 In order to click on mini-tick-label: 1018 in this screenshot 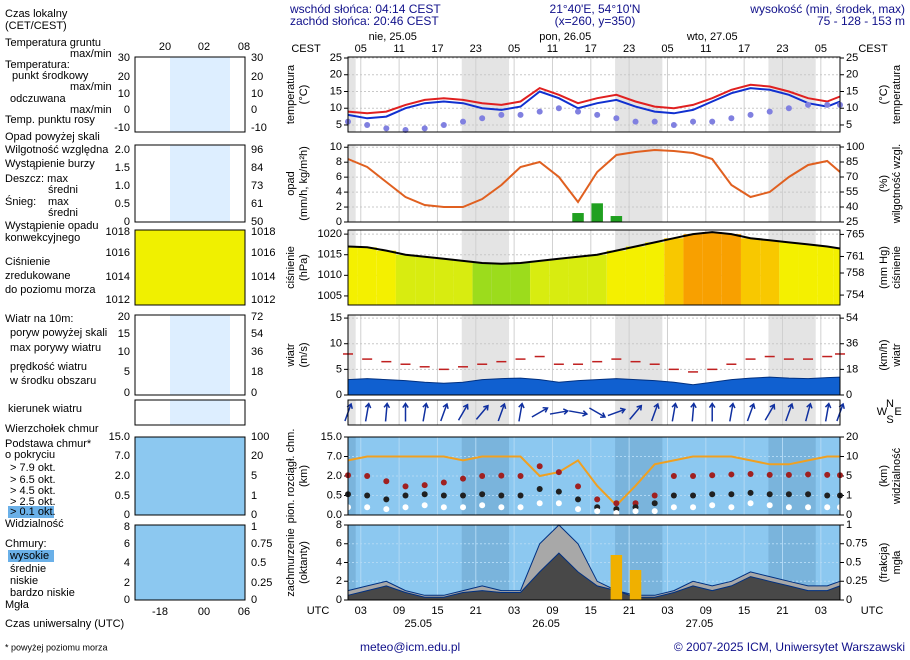, I will do `click(118, 232)`.